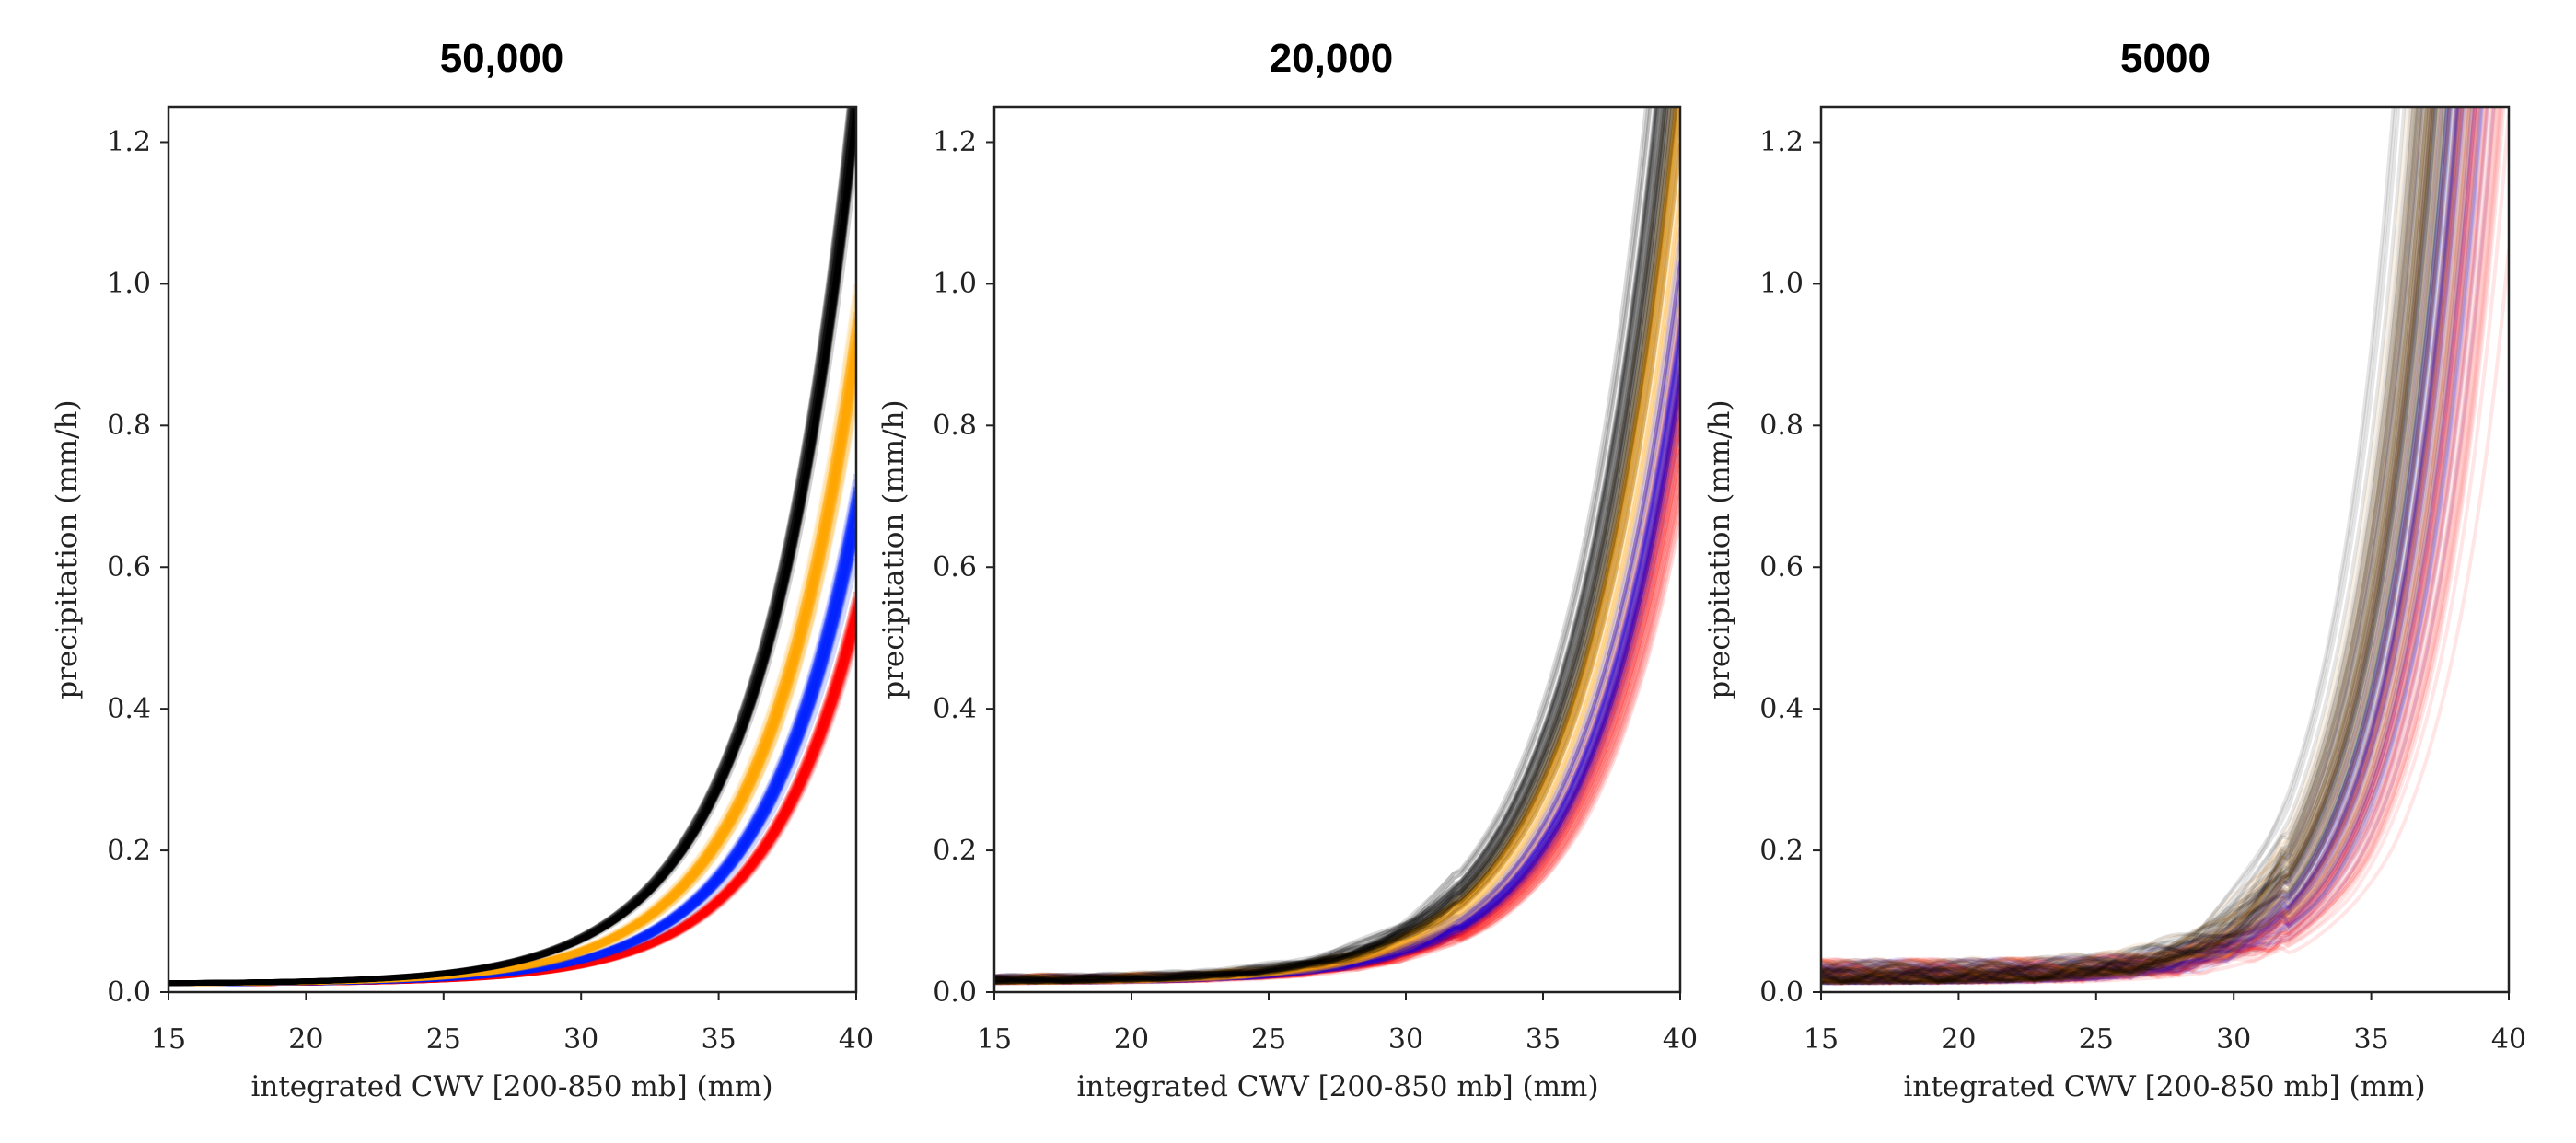 This screenshot has width=2576, height=1143. I want to click on x-tick-label: 30, so click(580, 1039).